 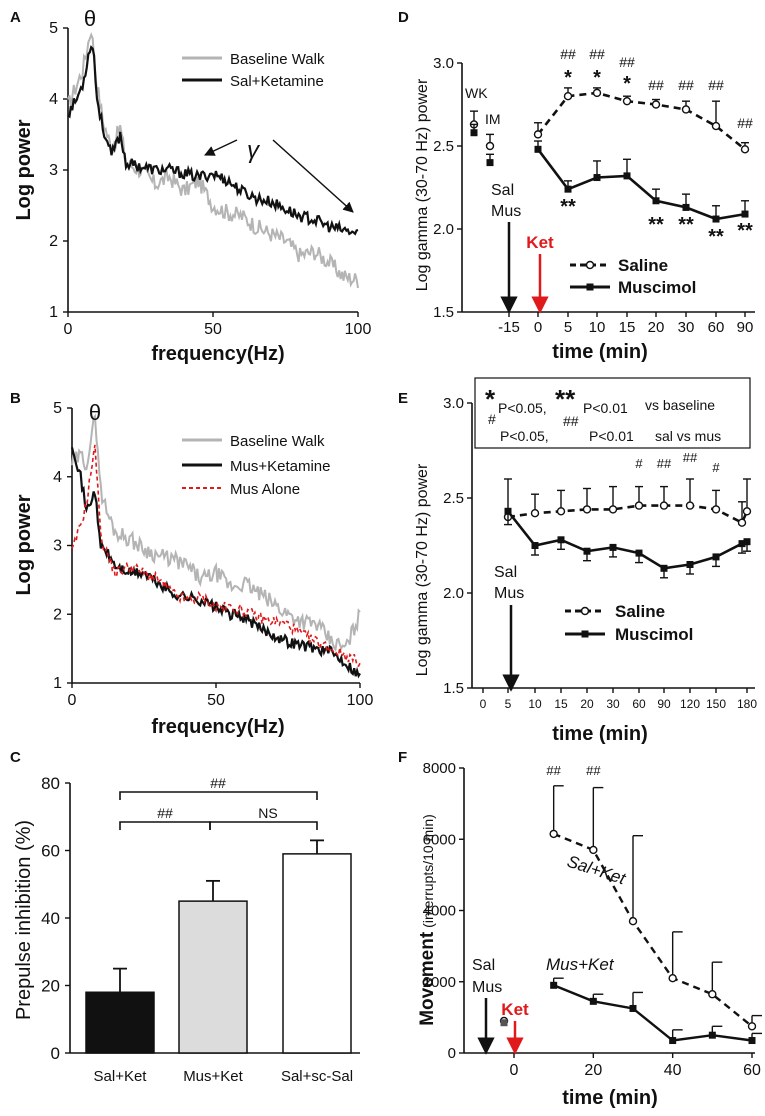 I want to click on panel-a-y-tick-label: 1, so click(x=53, y=312).